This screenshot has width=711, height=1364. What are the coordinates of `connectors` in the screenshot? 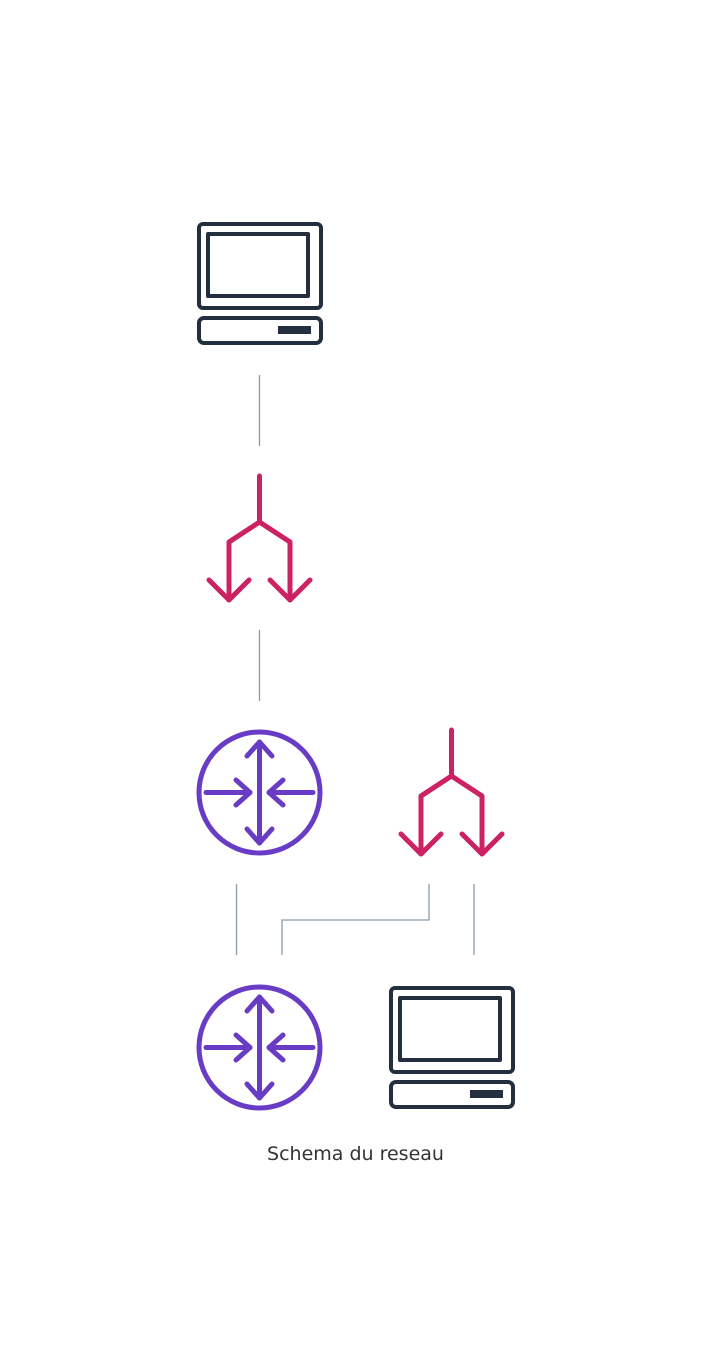 It's located at (355, 665).